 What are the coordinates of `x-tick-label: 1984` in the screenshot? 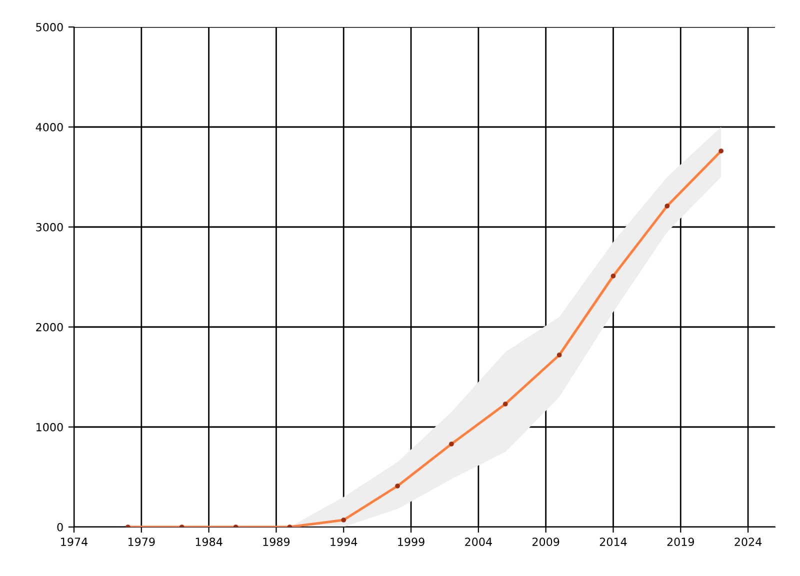 It's located at (209, 542).